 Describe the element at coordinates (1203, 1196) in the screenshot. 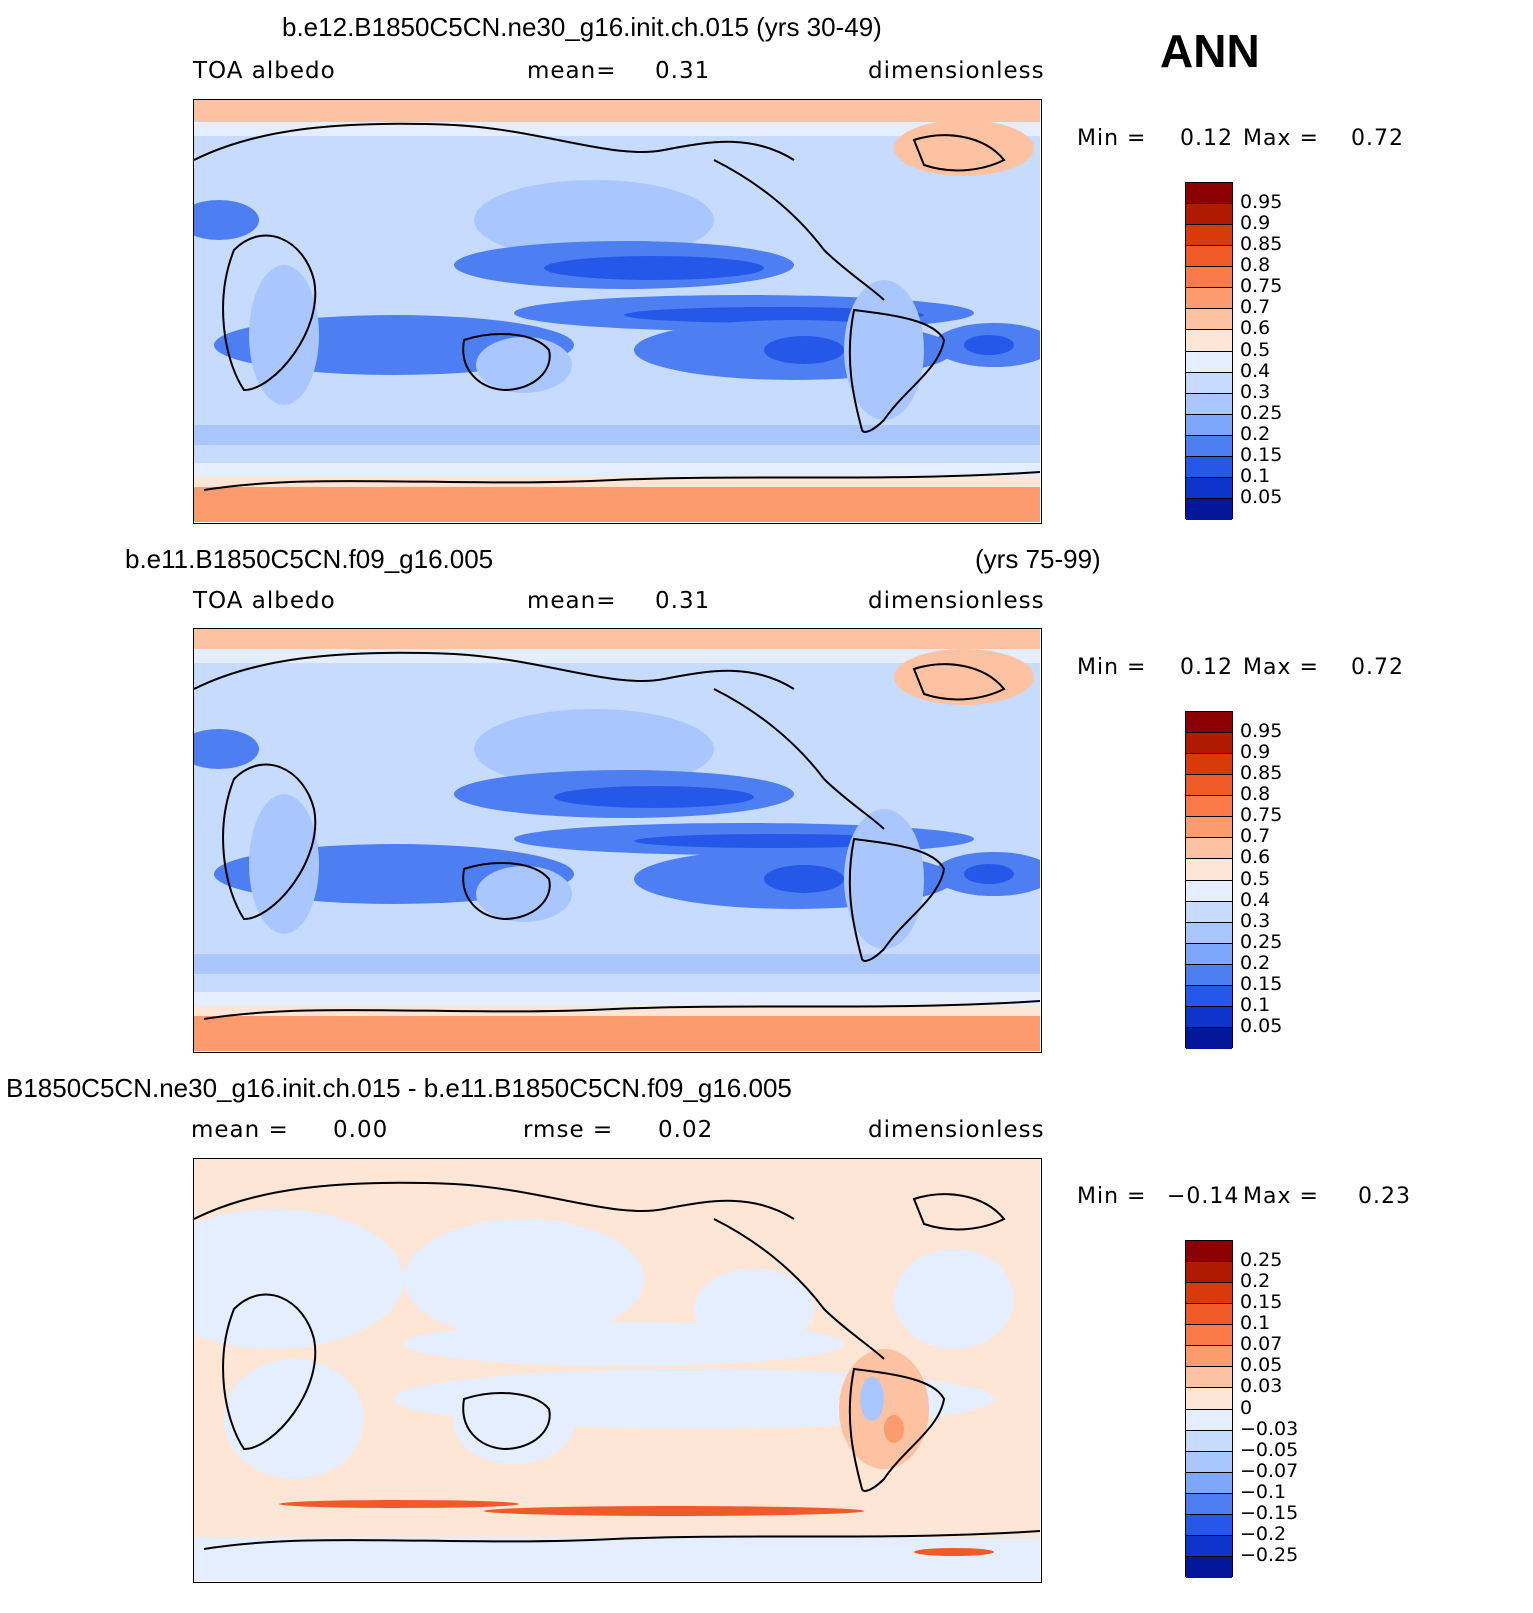

I see `panel3-min-value: −0.14` at that location.